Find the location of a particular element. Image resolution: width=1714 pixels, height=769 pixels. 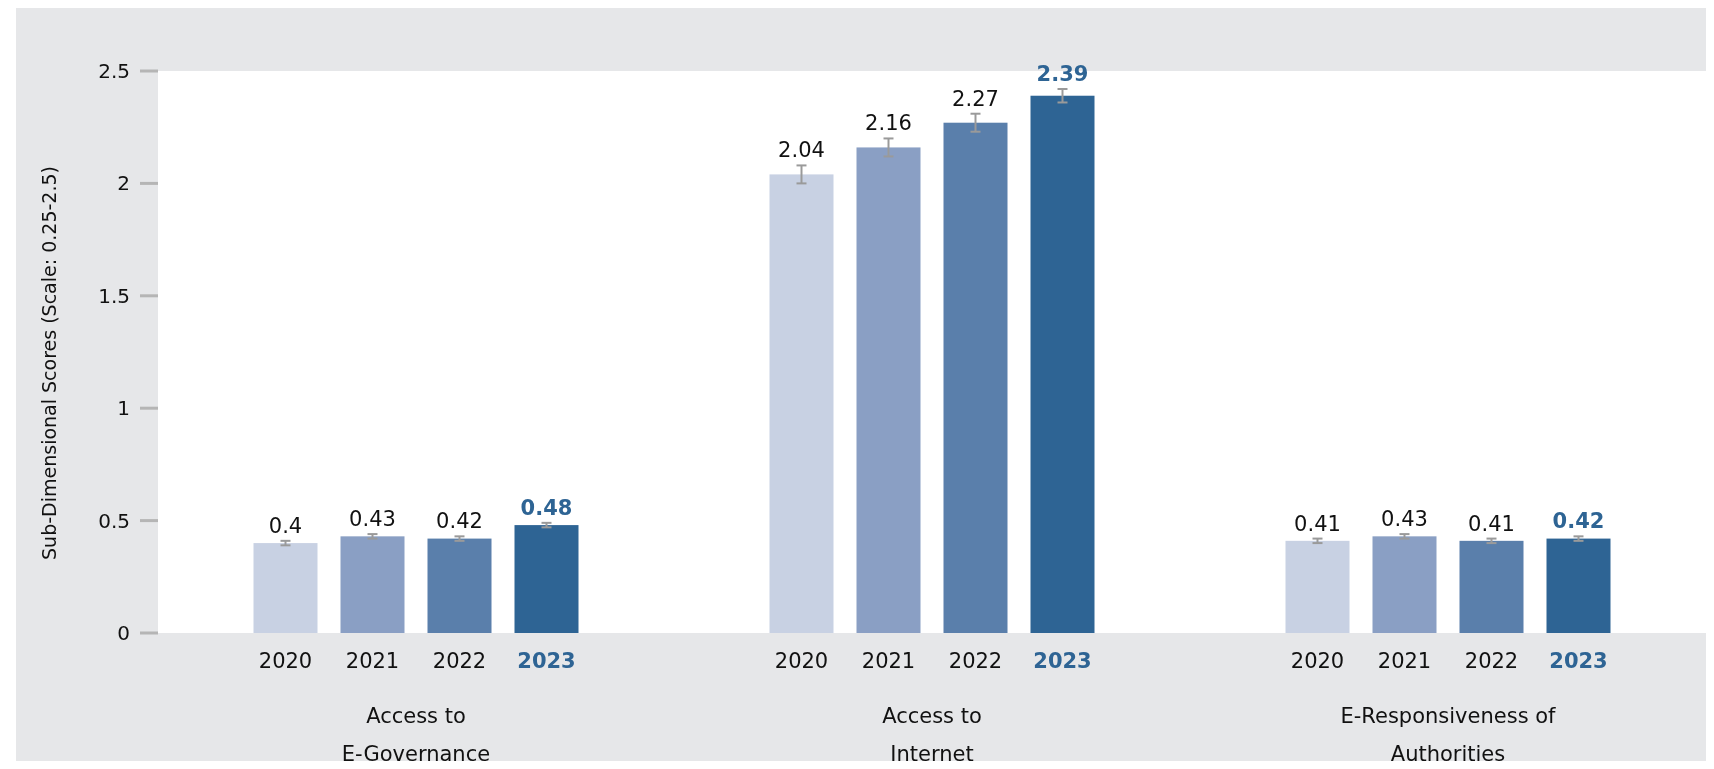

y-tick-label: 1 is located at coordinates (123, 408).